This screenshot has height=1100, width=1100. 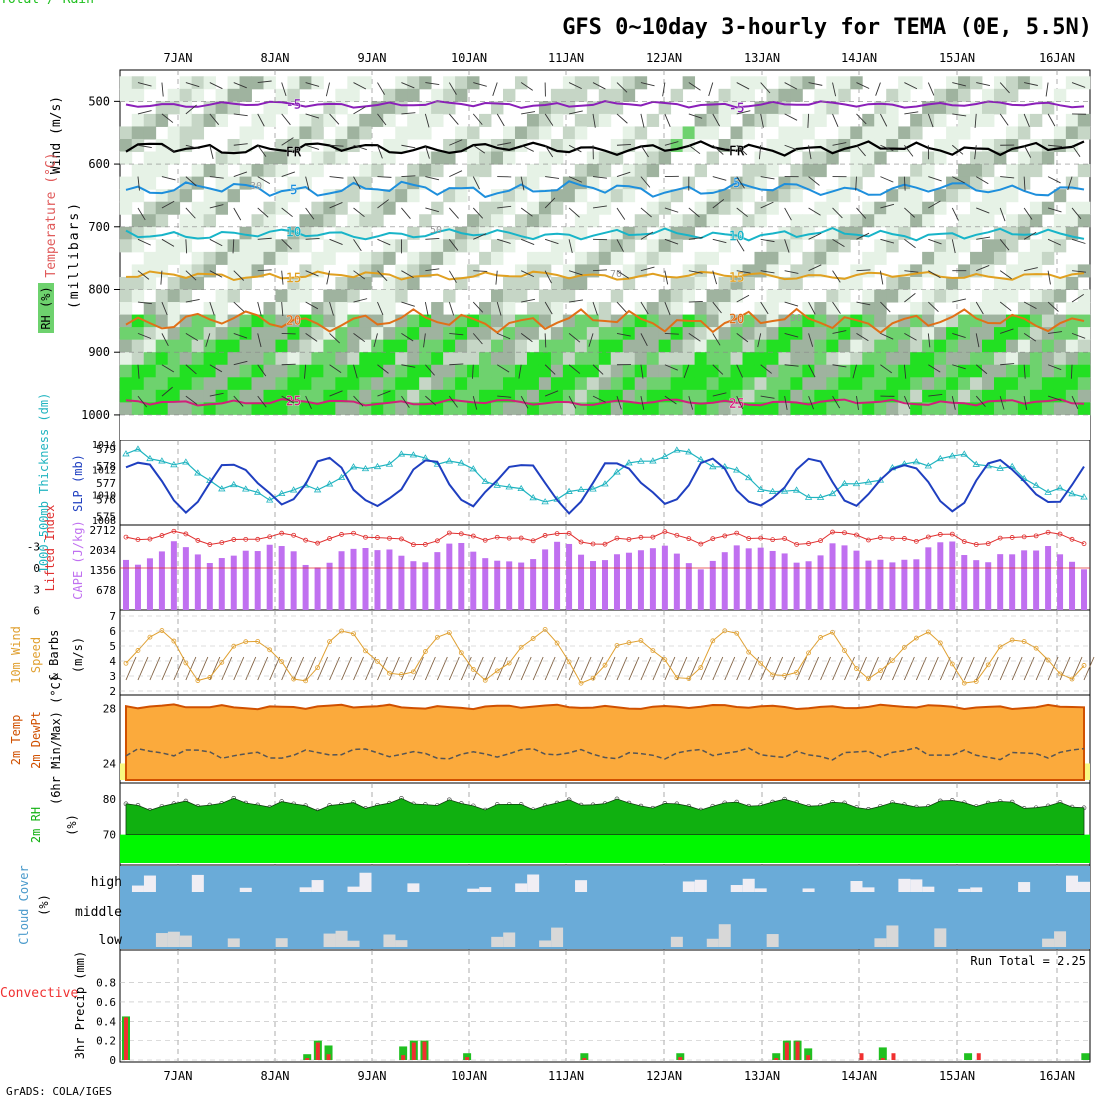 I want to click on cape-tick-label: 678, so click(x=106, y=590).